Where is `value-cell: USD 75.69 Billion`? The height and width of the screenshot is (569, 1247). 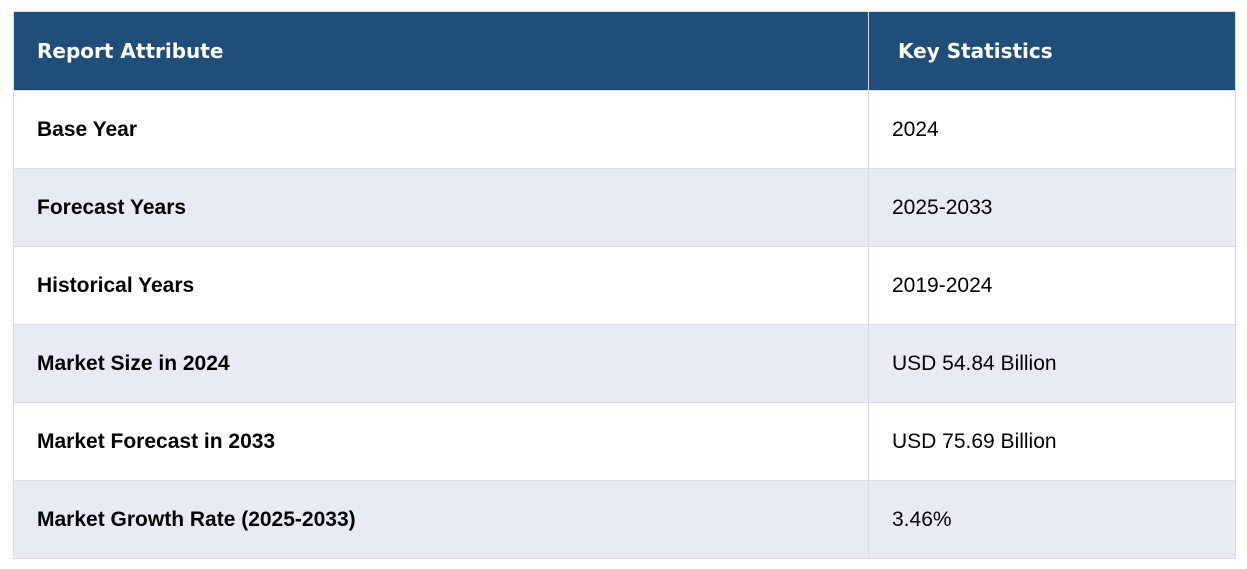
value-cell: USD 75.69 Billion is located at coordinates (1052, 441).